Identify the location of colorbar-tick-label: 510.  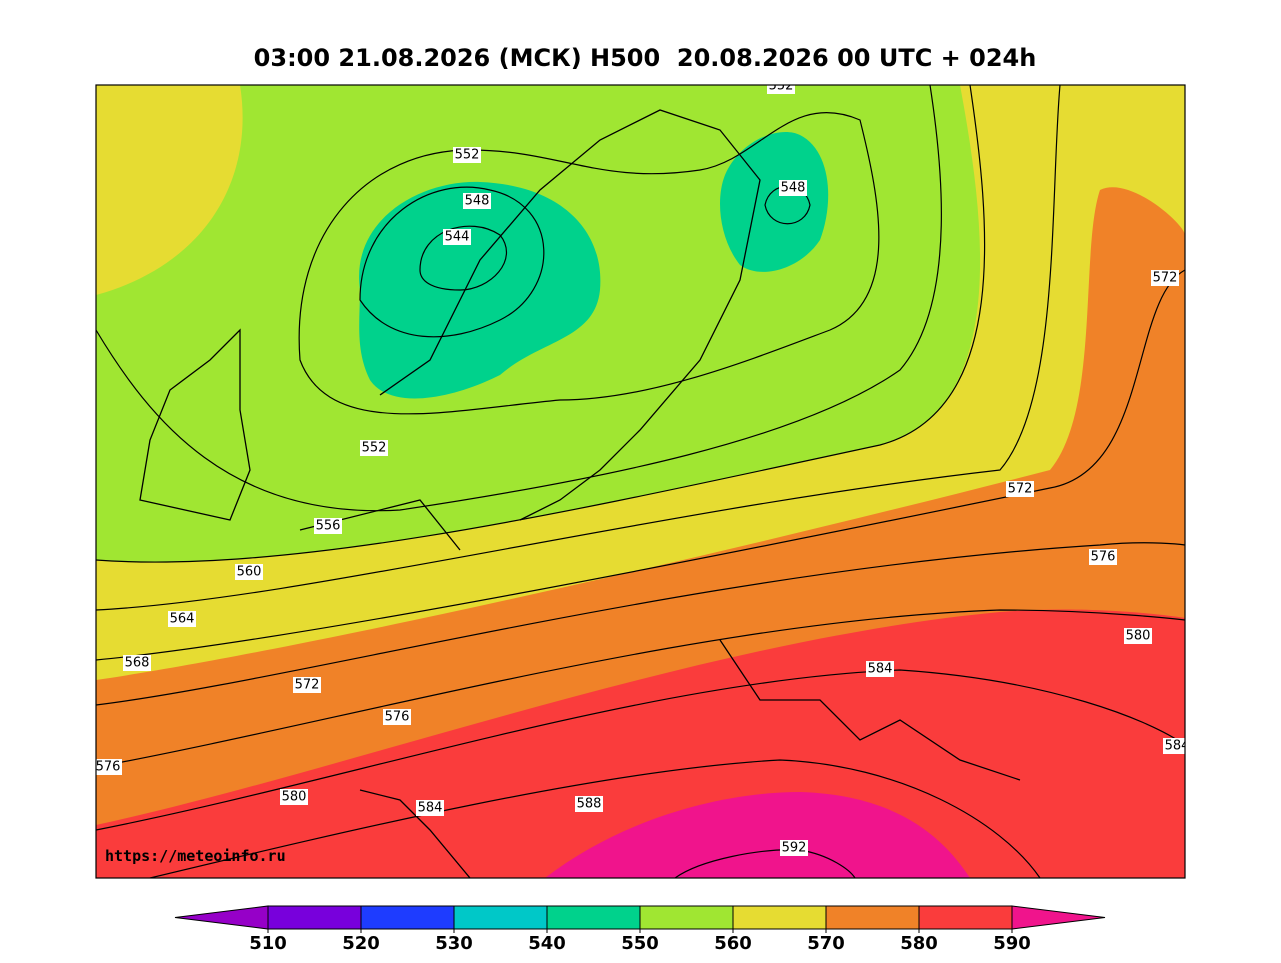
(268, 943).